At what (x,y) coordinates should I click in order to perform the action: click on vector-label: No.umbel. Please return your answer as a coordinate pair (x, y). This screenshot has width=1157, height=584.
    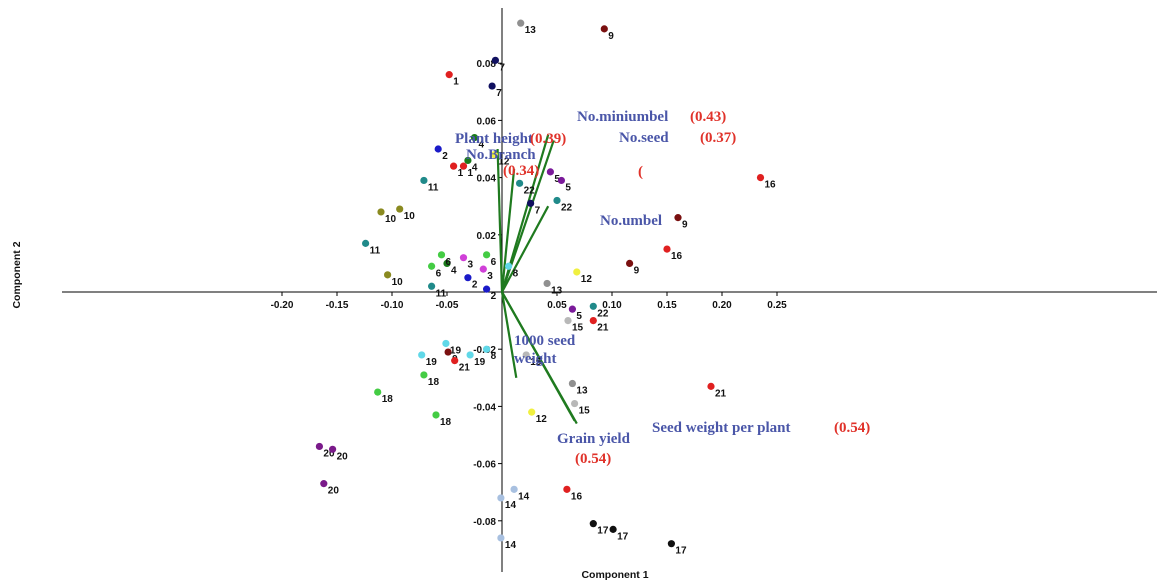
    Looking at the image, I should click on (631, 221).